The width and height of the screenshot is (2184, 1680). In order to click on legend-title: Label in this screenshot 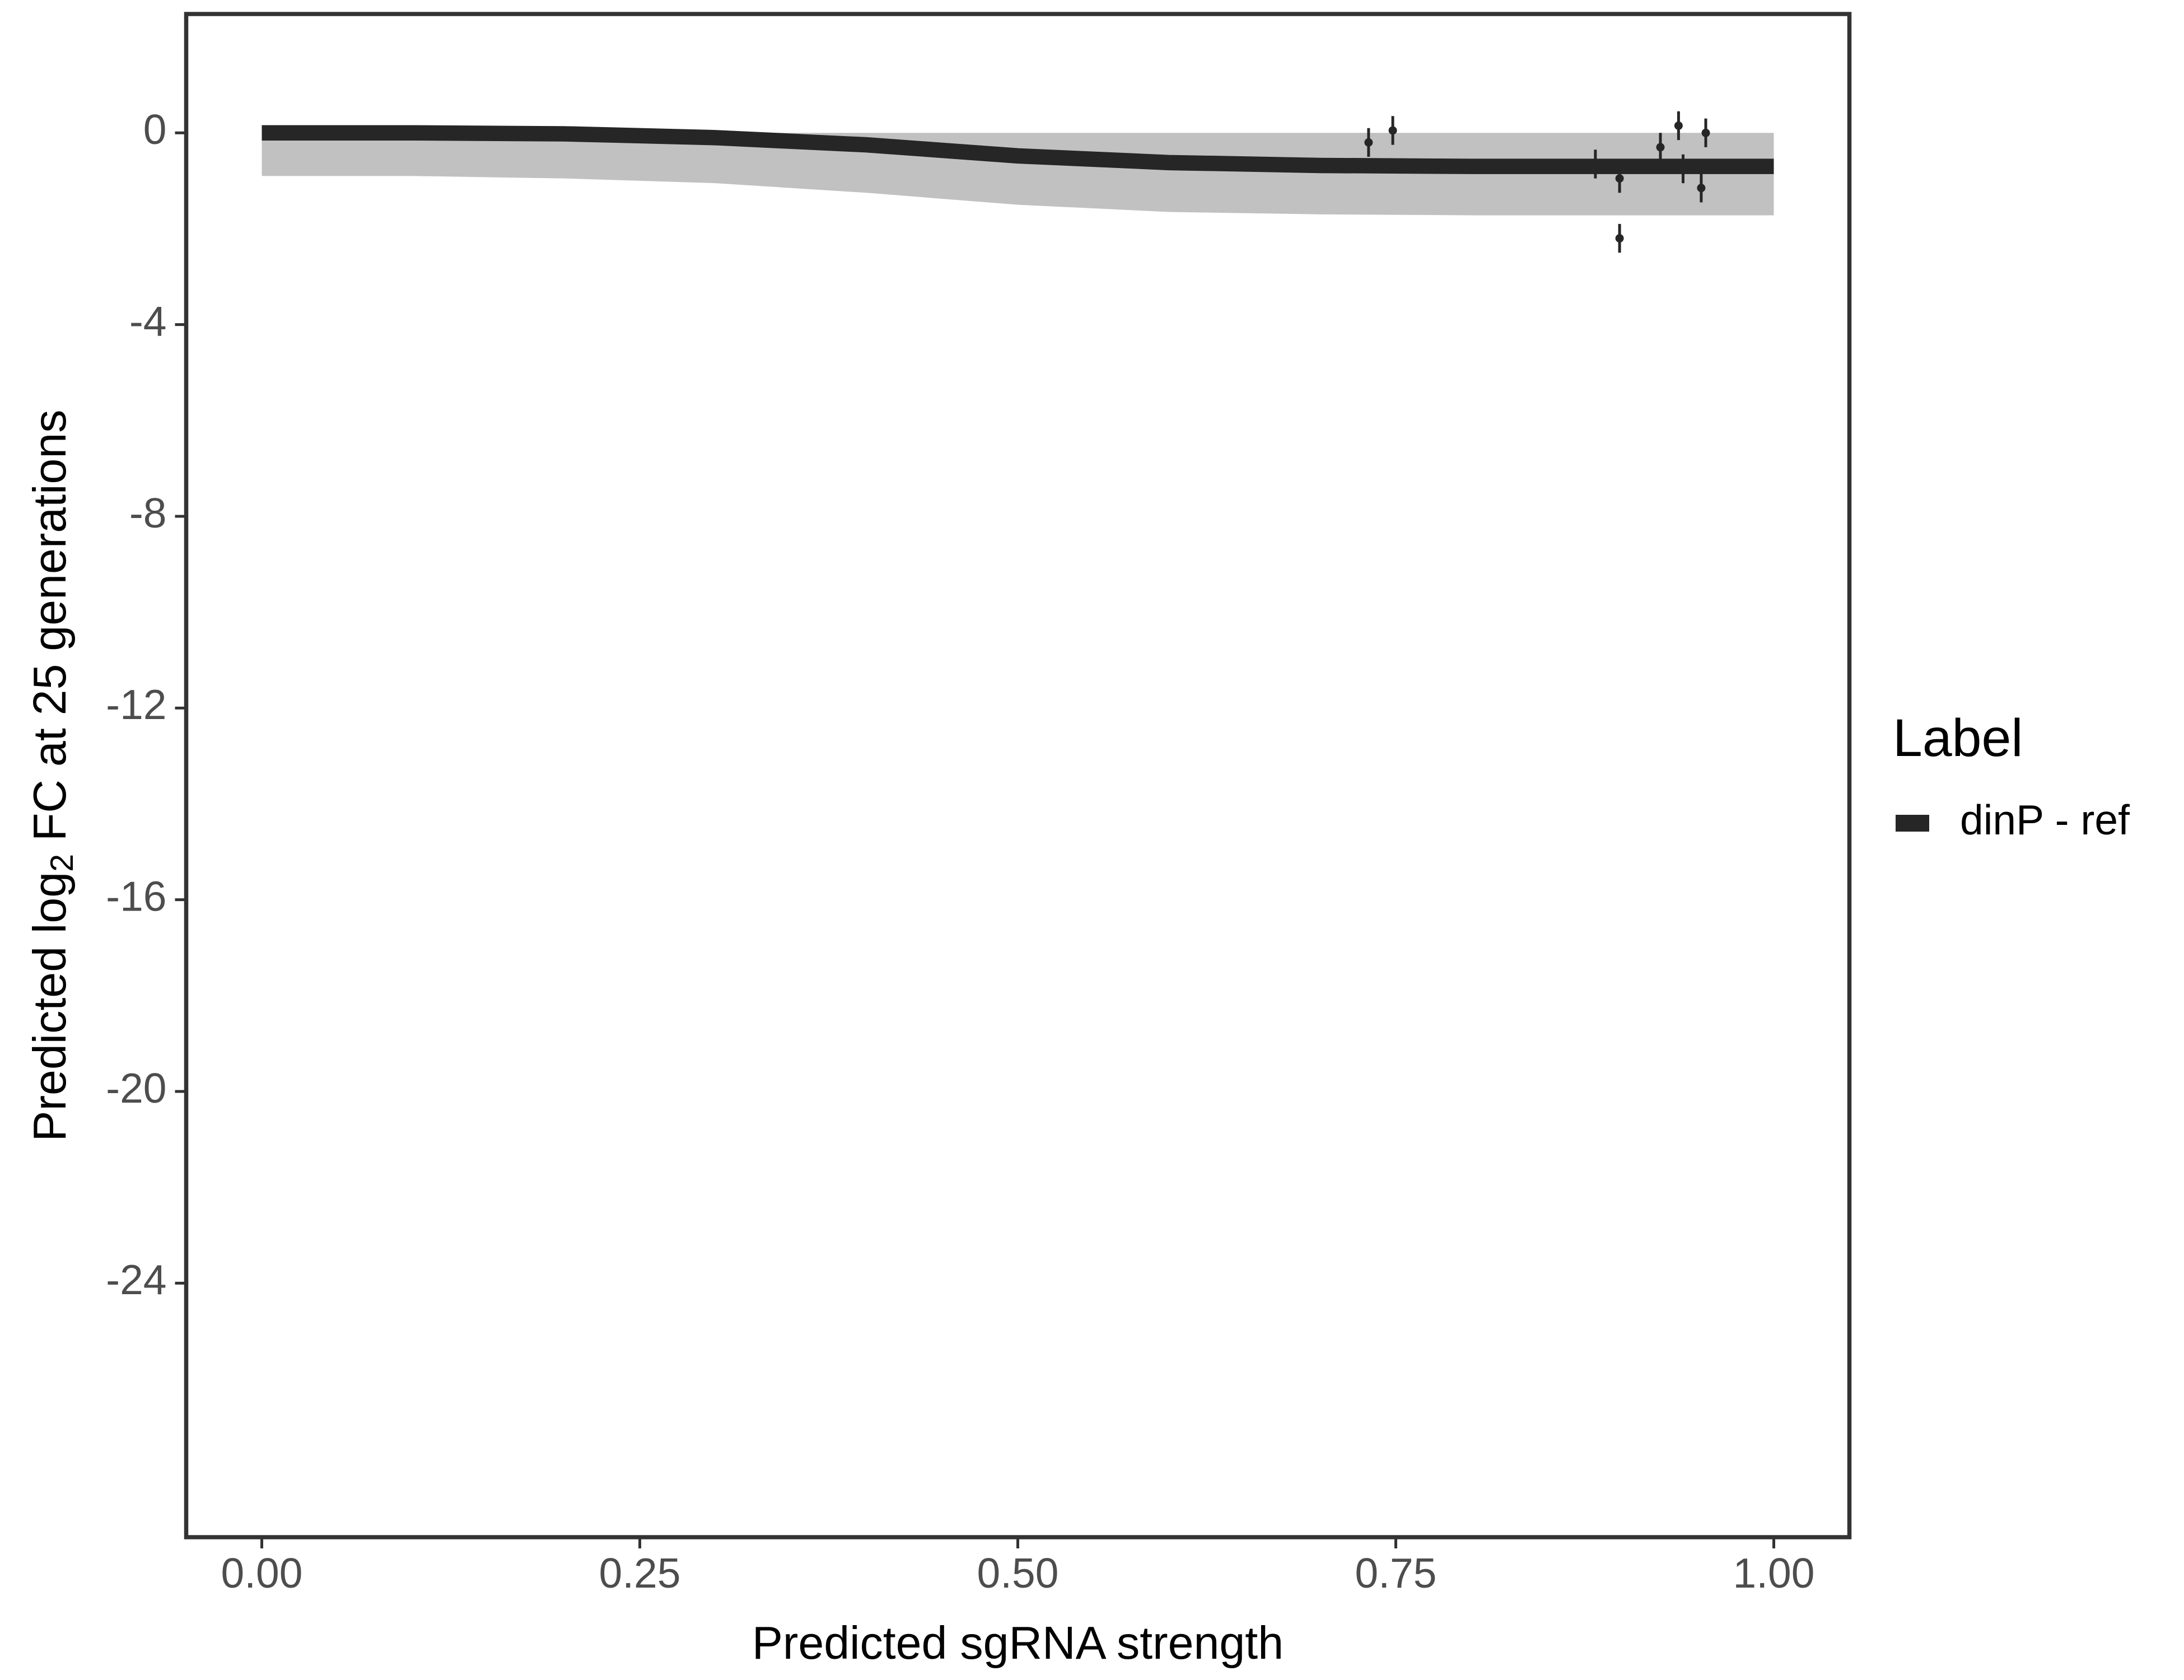, I will do `click(1958, 738)`.